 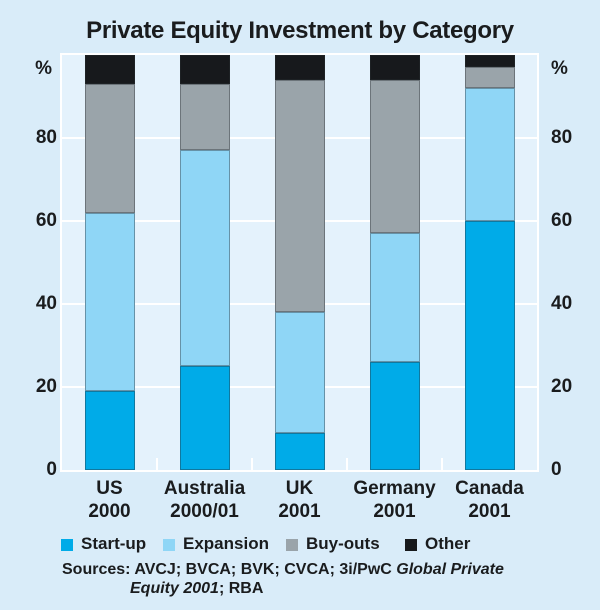 What do you see at coordinates (109, 511) in the screenshot?
I see `x-label-period: 2000` at bounding box center [109, 511].